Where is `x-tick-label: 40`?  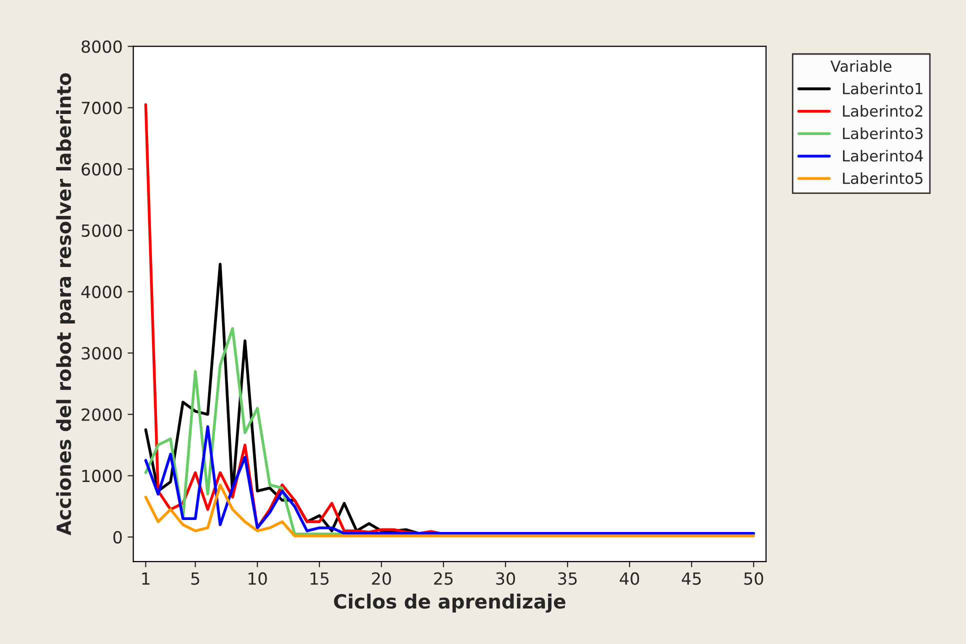
x-tick-label: 40 is located at coordinates (630, 578).